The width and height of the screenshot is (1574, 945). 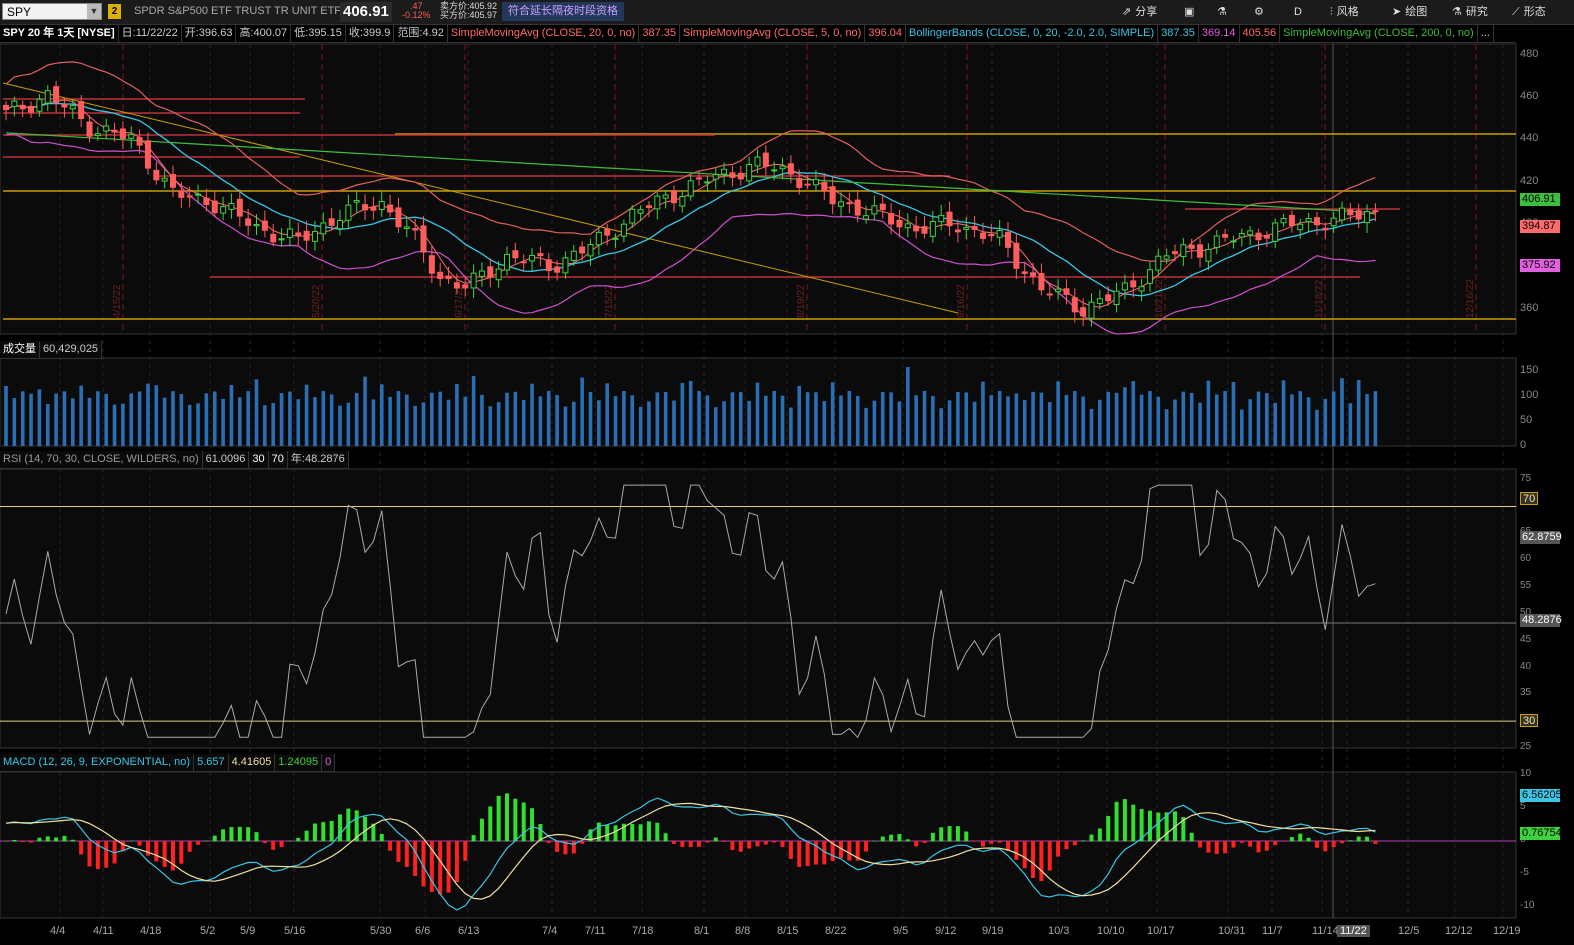 I want to click on link-badge: 2, so click(x=114, y=11).